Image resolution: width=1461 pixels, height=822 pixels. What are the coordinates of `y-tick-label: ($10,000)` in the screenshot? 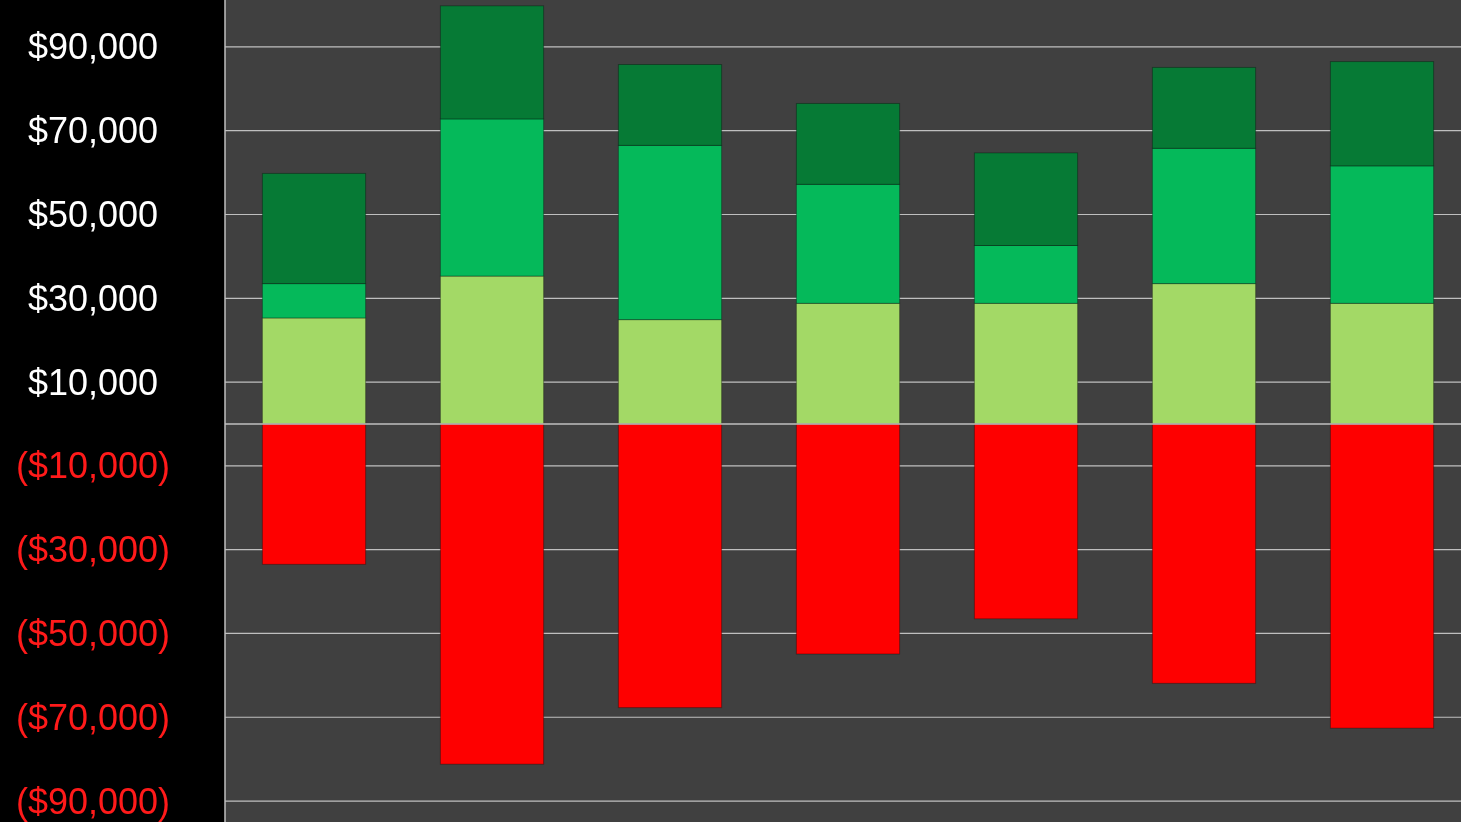 It's located at (93, 466).